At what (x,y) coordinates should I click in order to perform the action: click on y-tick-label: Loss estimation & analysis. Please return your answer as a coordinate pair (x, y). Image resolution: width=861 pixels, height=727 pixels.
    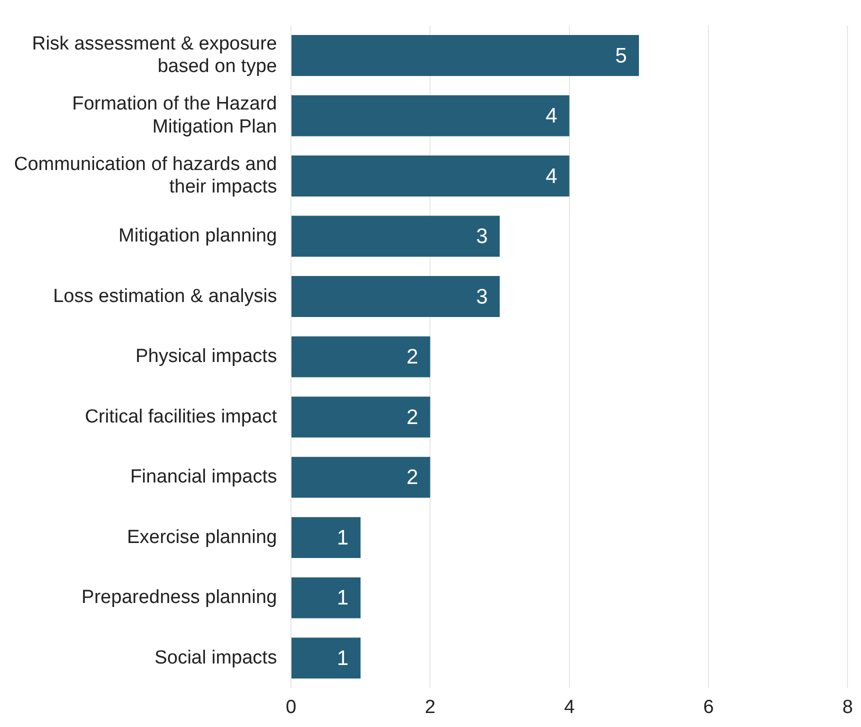
    Looking at the image, I should click on (165, 296).